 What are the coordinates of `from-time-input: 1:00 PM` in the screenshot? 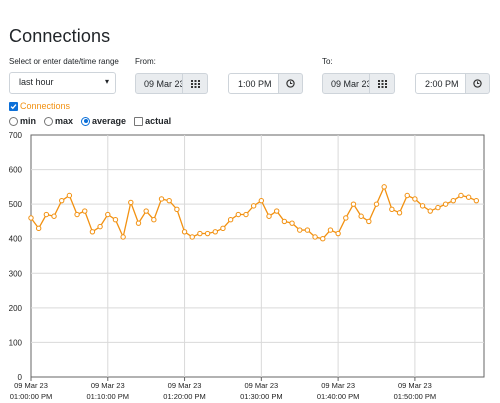 It's located at (253, 83).